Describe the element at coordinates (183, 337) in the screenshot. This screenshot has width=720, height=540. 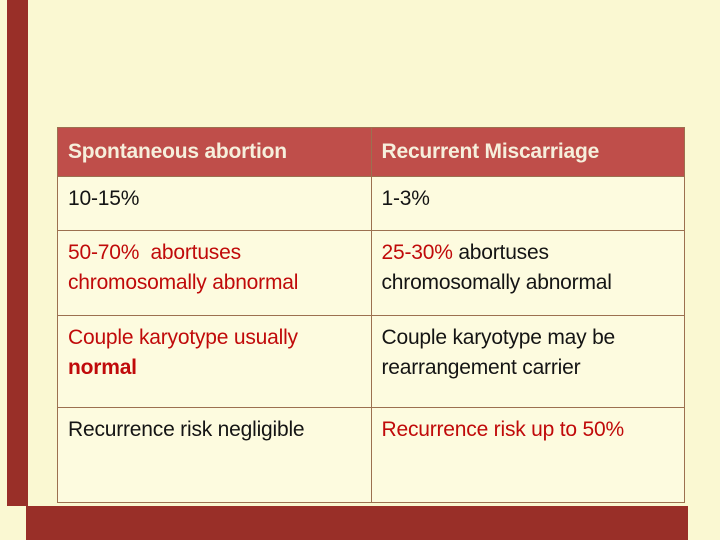
I see `text-segment: Couple karyotype usually` at that location.